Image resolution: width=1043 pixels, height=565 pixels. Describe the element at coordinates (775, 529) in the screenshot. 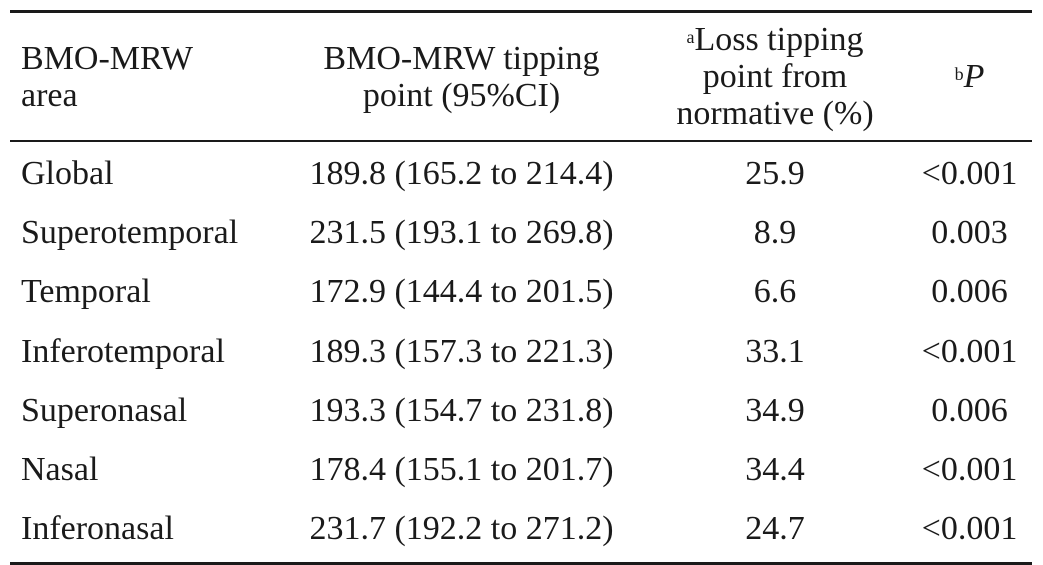

I see `cell-loss: 24.7` at that location.